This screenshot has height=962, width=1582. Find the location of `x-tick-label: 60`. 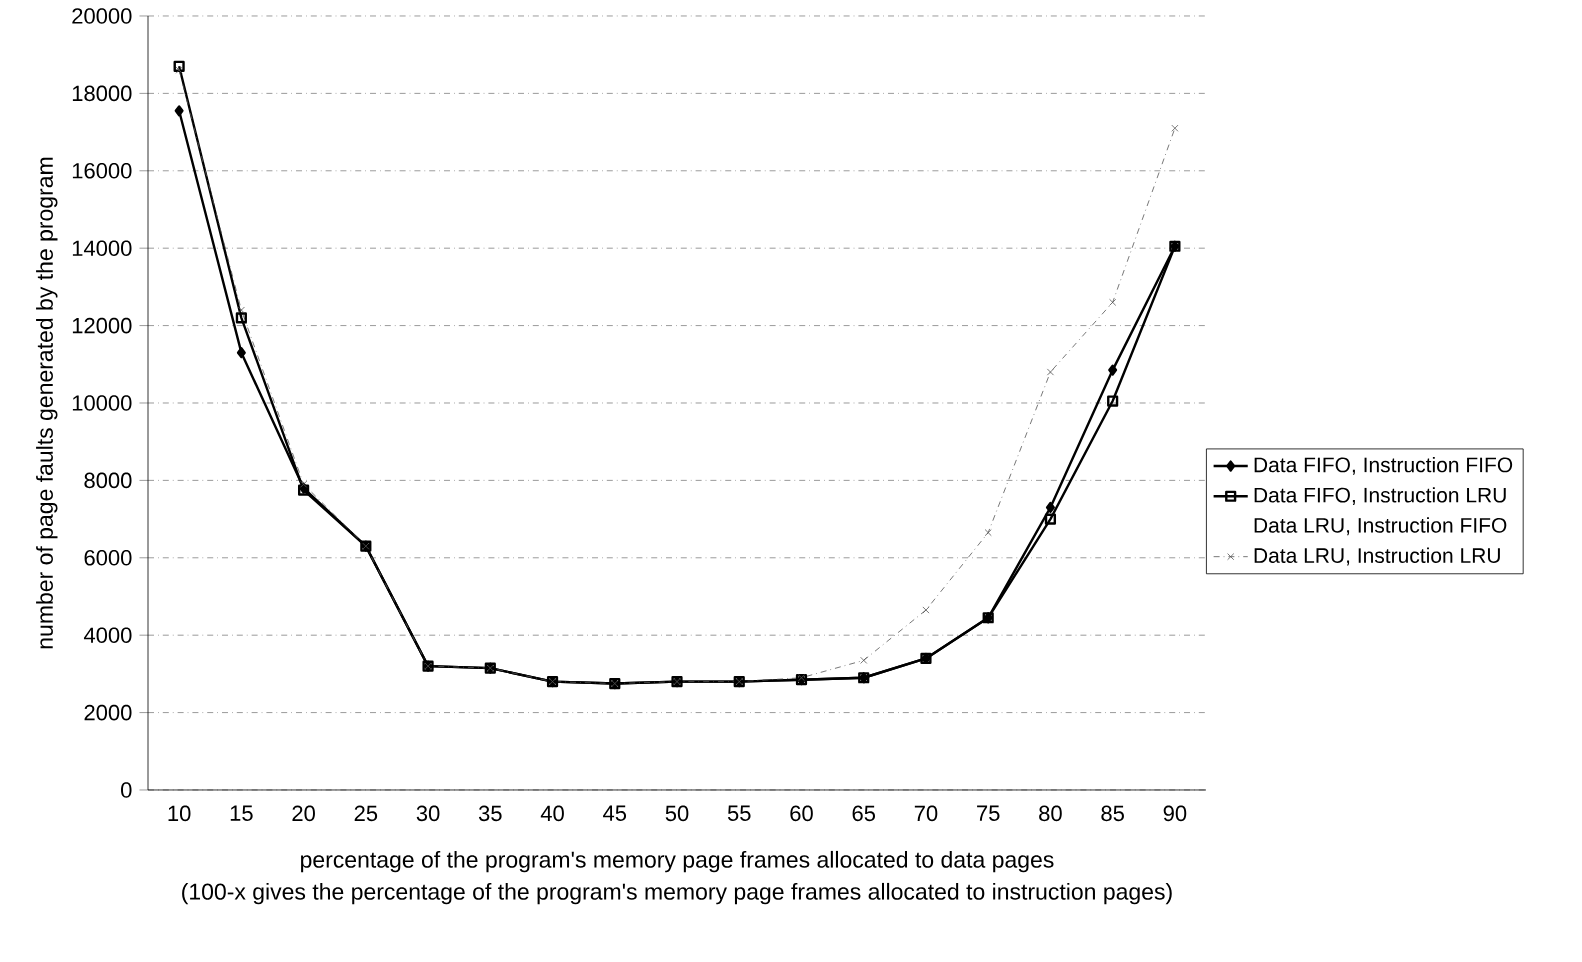

x-tick-label: 60 is located at coordinates (801, 813).